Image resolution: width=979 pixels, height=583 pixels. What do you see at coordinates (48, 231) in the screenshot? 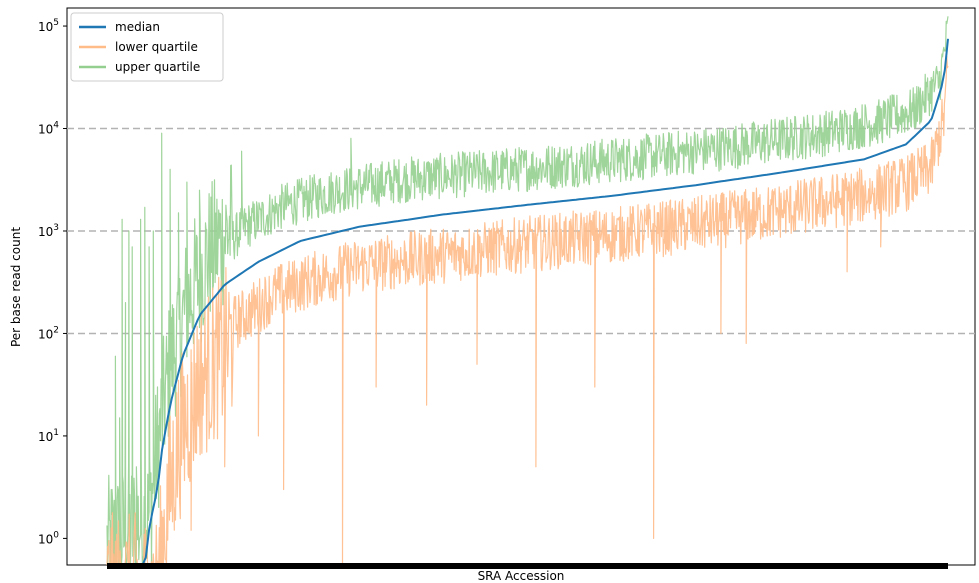
I see `y-tick-label: 10³` at bounding box center [48, 231].